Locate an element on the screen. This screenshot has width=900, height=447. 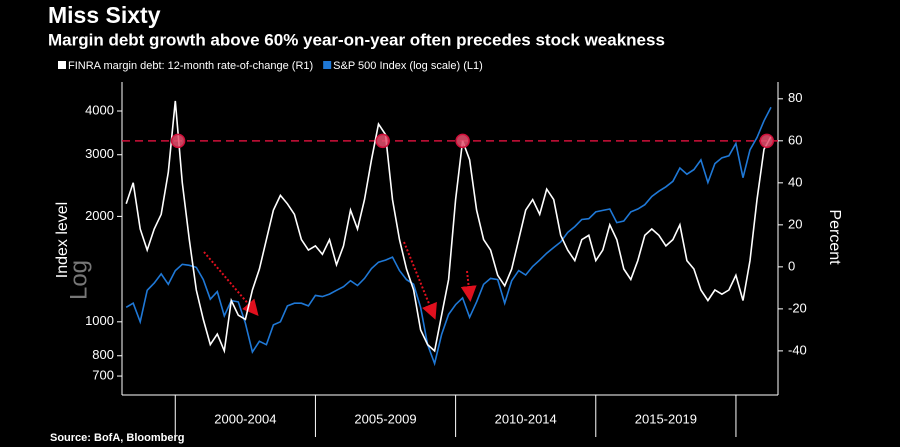
x-tick-label: 2010-2014 is located at coordinates (526, 418).